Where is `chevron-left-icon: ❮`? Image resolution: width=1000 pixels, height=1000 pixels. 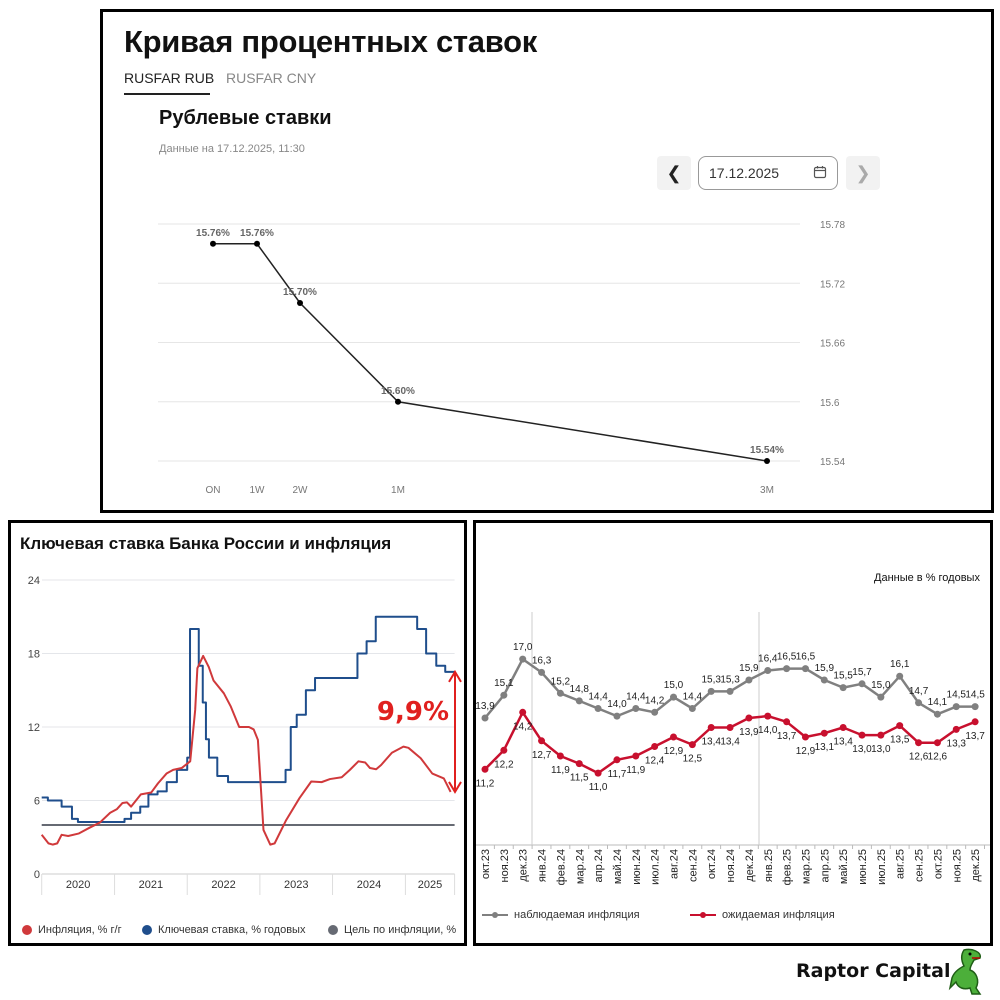
chevron-left-icon: ❮ is located at coordinates (674, 172).